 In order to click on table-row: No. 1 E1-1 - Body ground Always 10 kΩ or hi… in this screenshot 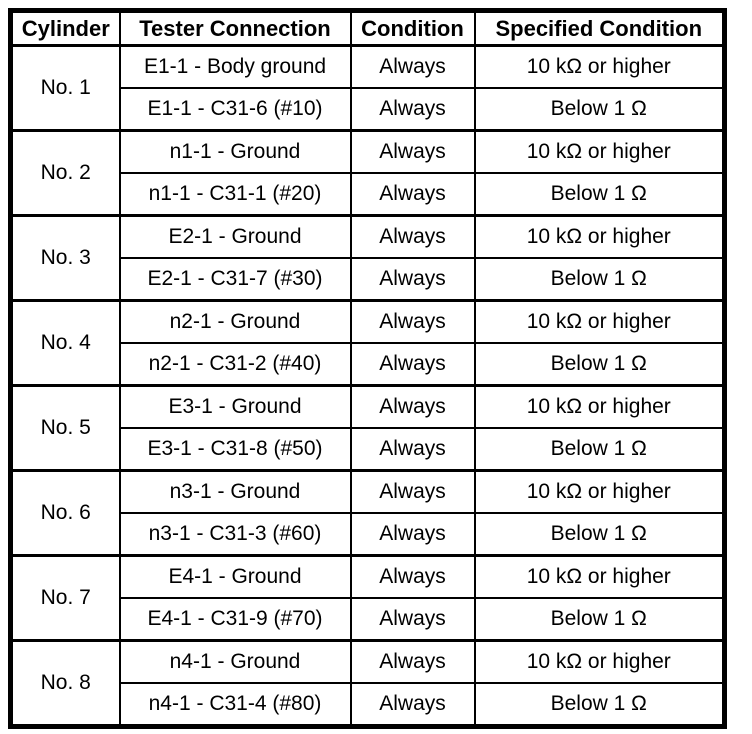, I will do `click(367, 88)`.